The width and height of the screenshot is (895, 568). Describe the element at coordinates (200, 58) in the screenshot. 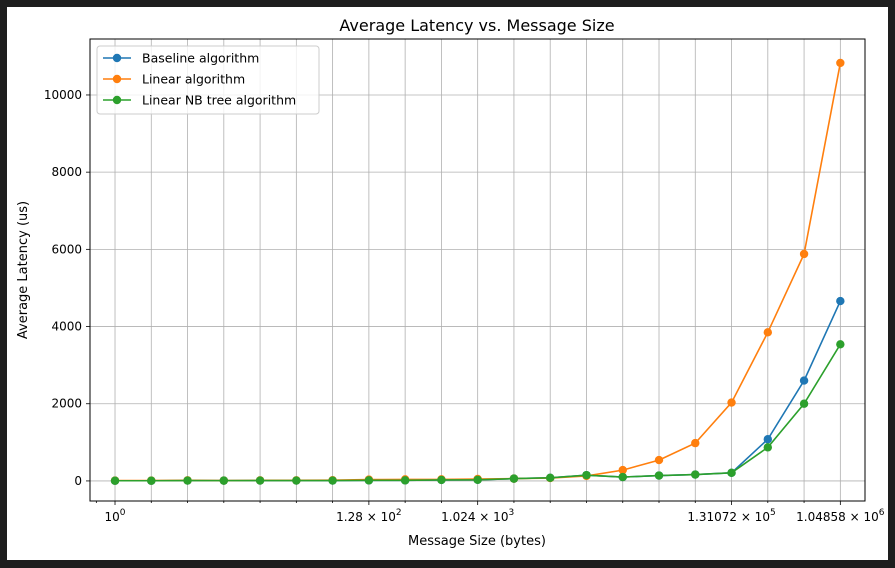

I see `legend-label: Baseline algorithm` at that location.